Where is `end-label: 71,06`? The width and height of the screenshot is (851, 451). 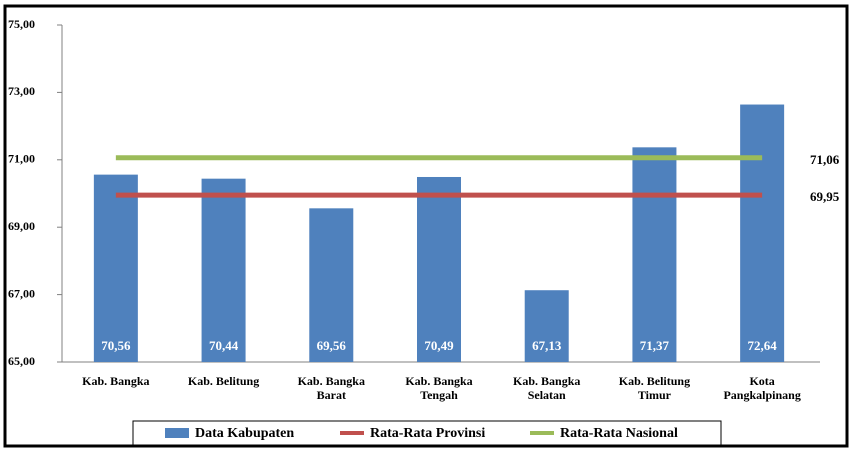
end-label: 71,06 is located at coordinates (825, 159).